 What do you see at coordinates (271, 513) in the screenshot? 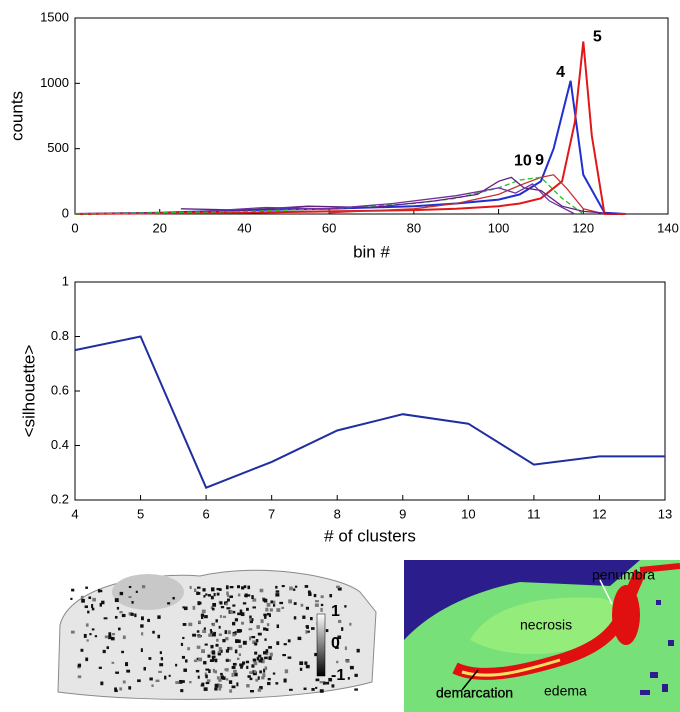
I see `x-tick-label: 7` at bounding box center [271, 513].